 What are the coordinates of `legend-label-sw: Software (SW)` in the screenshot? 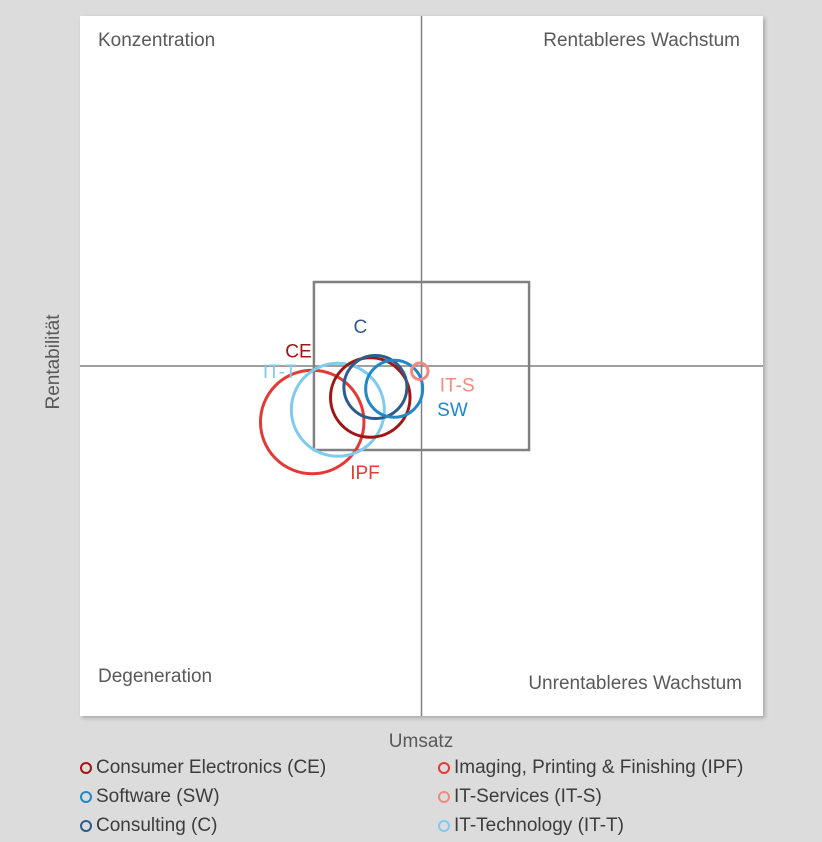 It's located at (158, 797).